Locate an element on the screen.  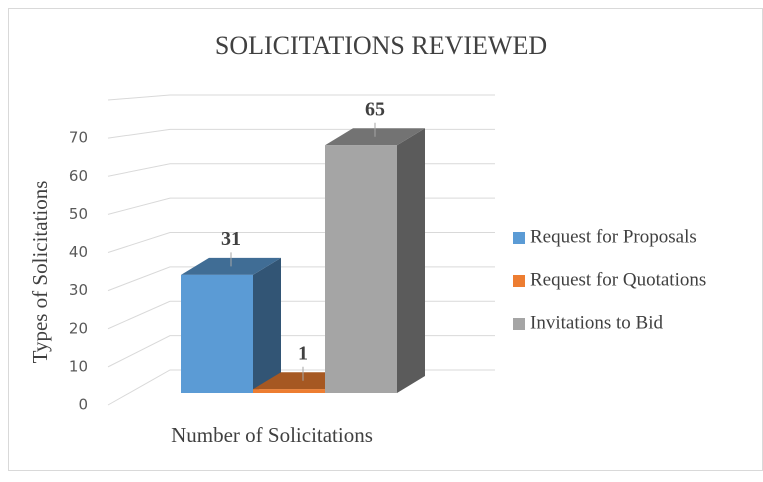
y-tick-label: 20 is located at coordinates (78, 328).